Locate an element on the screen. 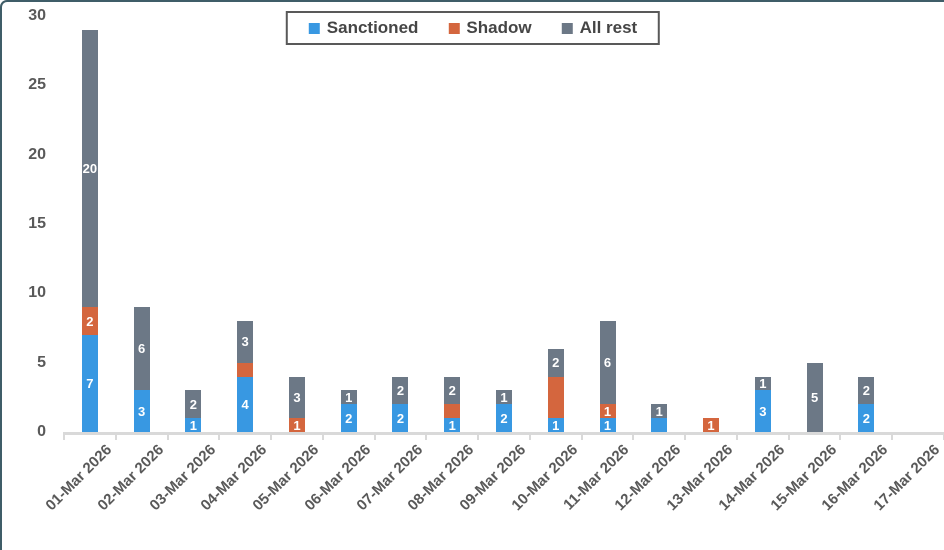  legend-item-all-rest: All rest is located at coordinates (599, 28).